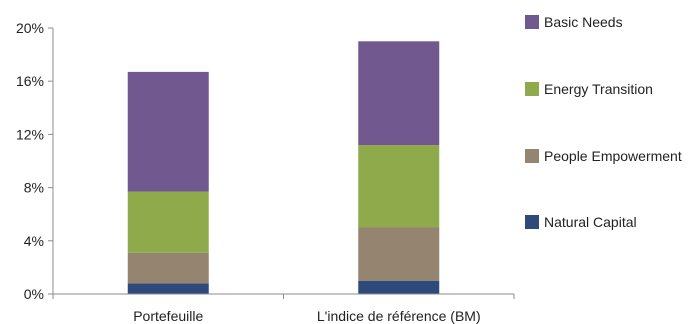 This screenshot has width=695, height=324. I want to click on y-tick-label: 8%, so click(34, 188).